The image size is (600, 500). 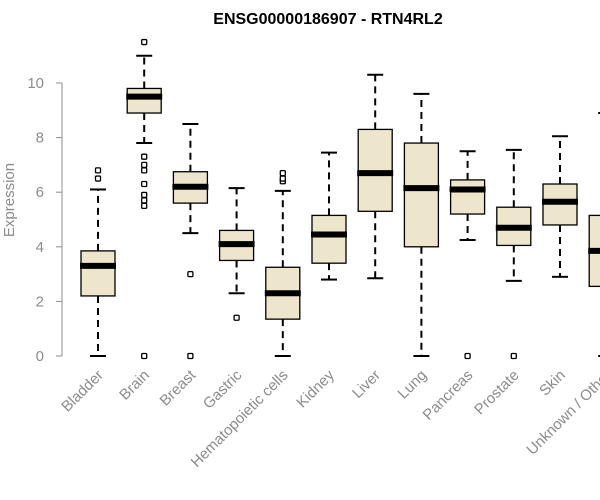 I want to click on x-category-label: Prostate, so click(x=497, y=393).